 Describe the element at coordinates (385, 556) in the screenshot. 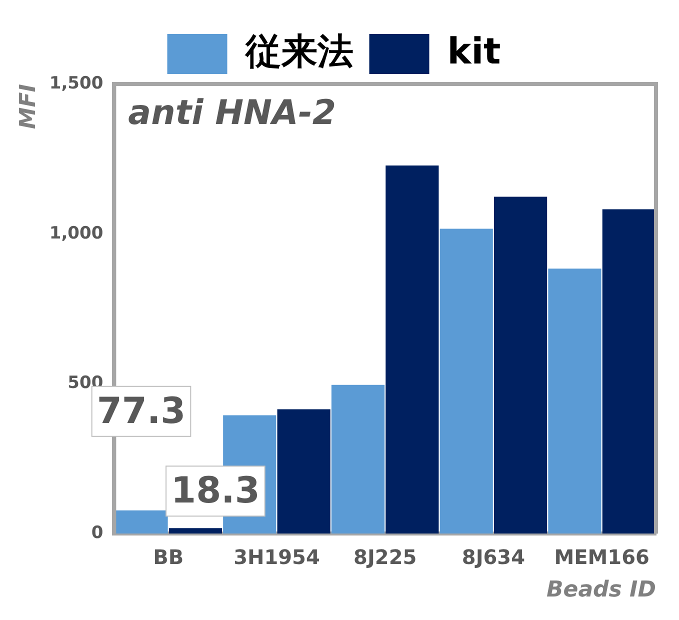

I see `x-tick-label: 8J225` at that location.